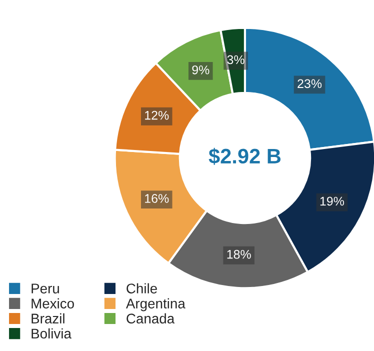 The image size is (374, 351). I want to click on data-label: 9%, so click(201, 69).